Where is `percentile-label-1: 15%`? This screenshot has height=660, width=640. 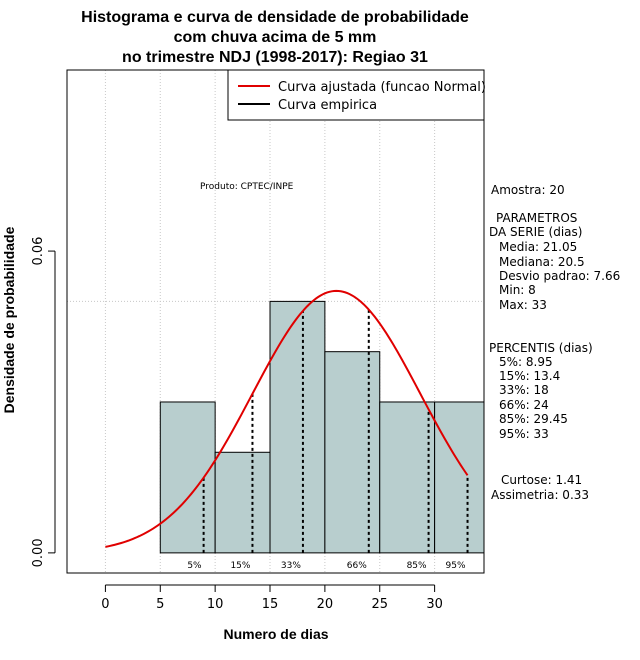
percentile-label-1: 15% is located at coordinates (240, 566).